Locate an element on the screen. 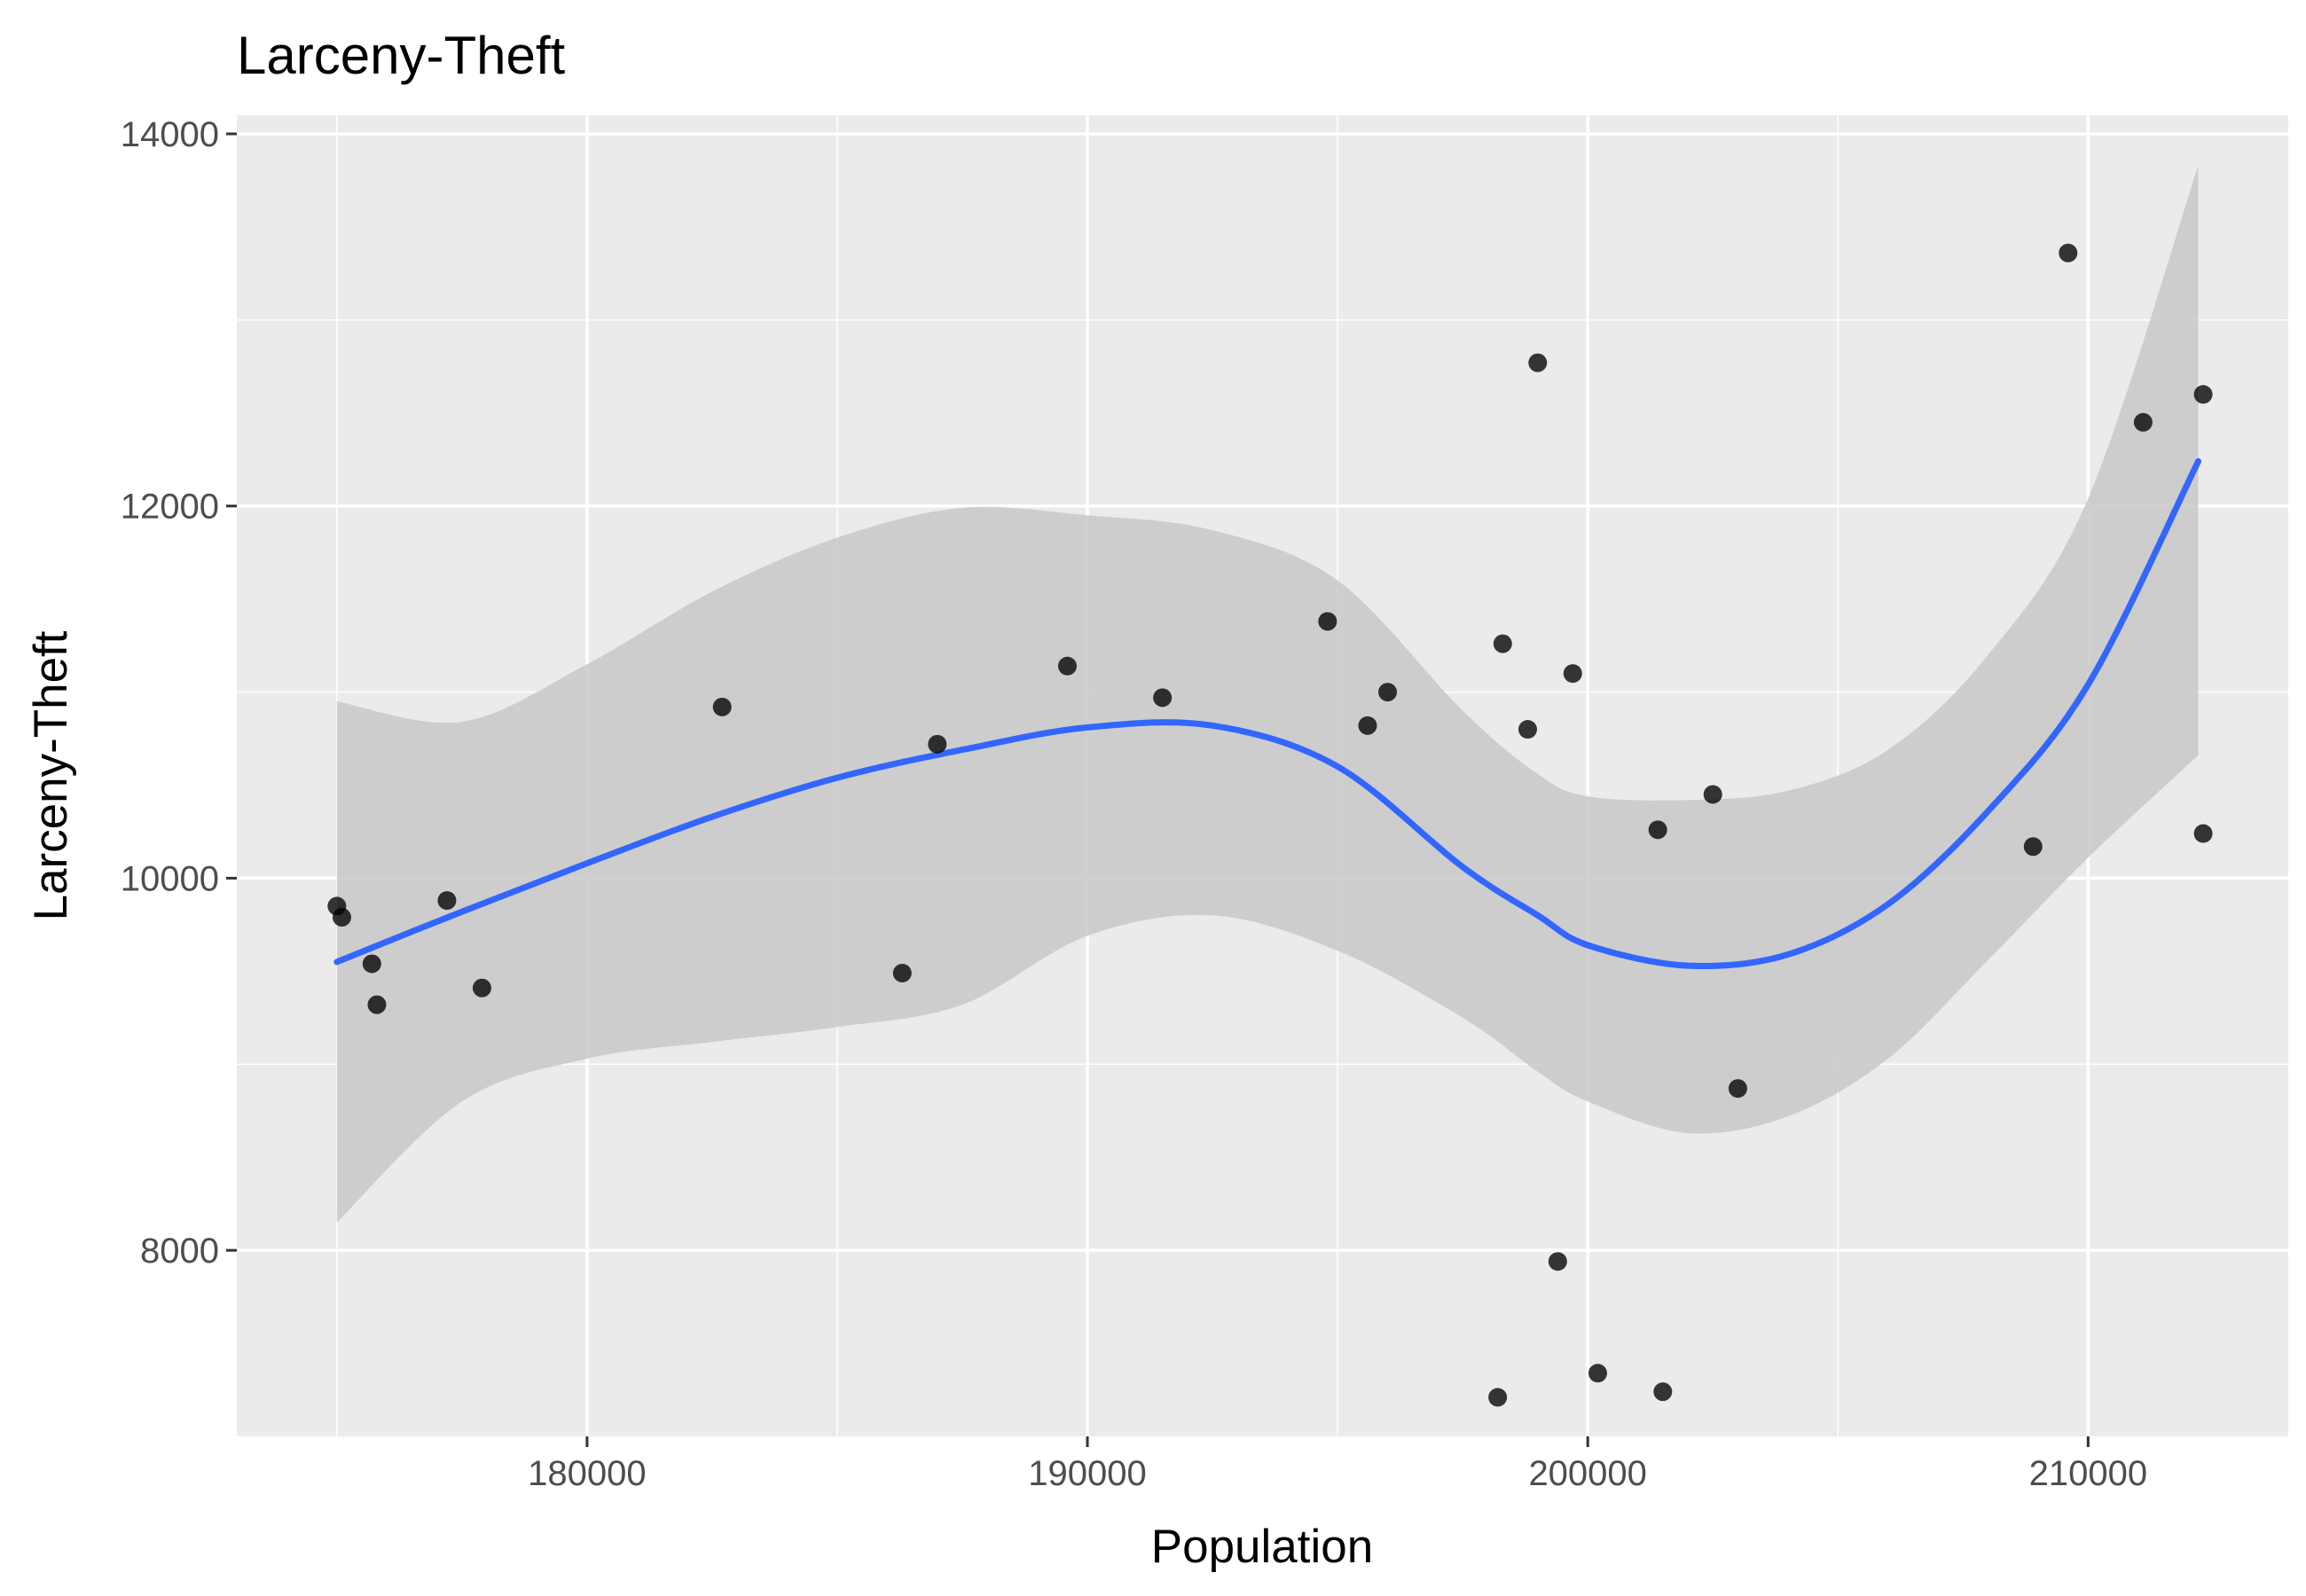 The width and height of the screenshot is (2306, 1596). y-tick-label: 12000 is located at coordinates (170, 507).